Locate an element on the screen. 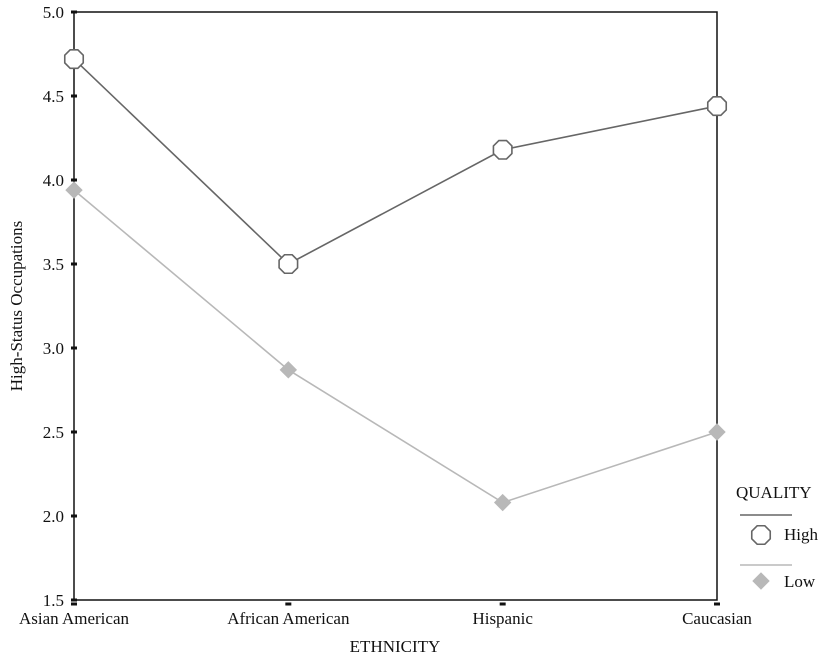 The width and height of the screenshot is (834, 659). x-axis-title: ETHNICITY is located at coordinates (395, 646).